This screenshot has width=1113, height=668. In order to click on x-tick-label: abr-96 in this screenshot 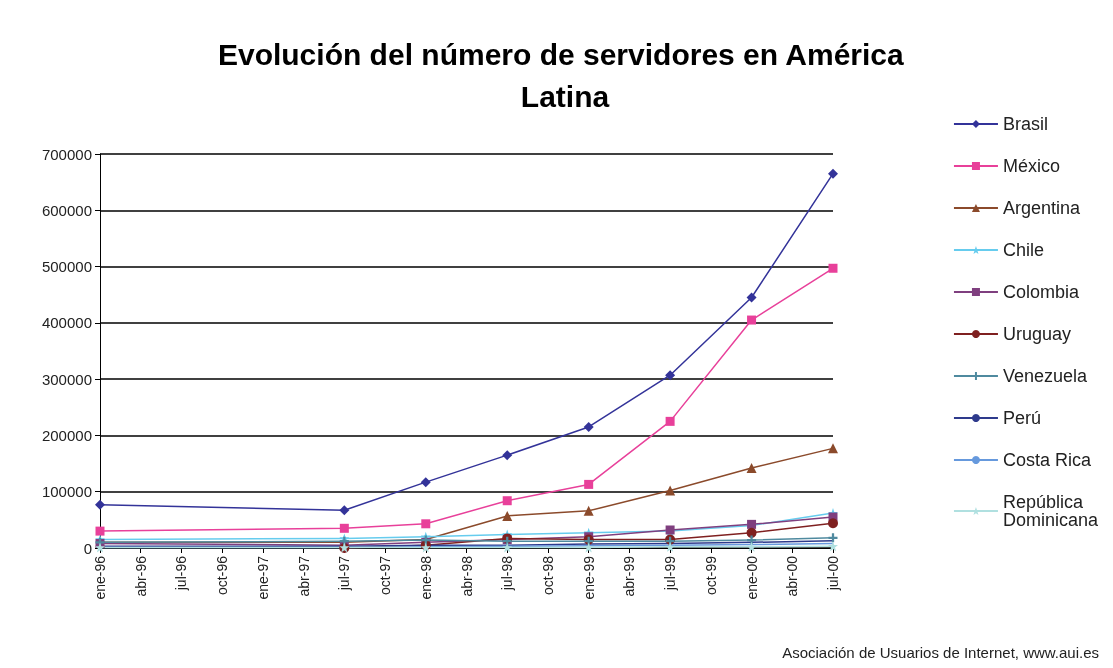, I will do `click(140, 576)`.